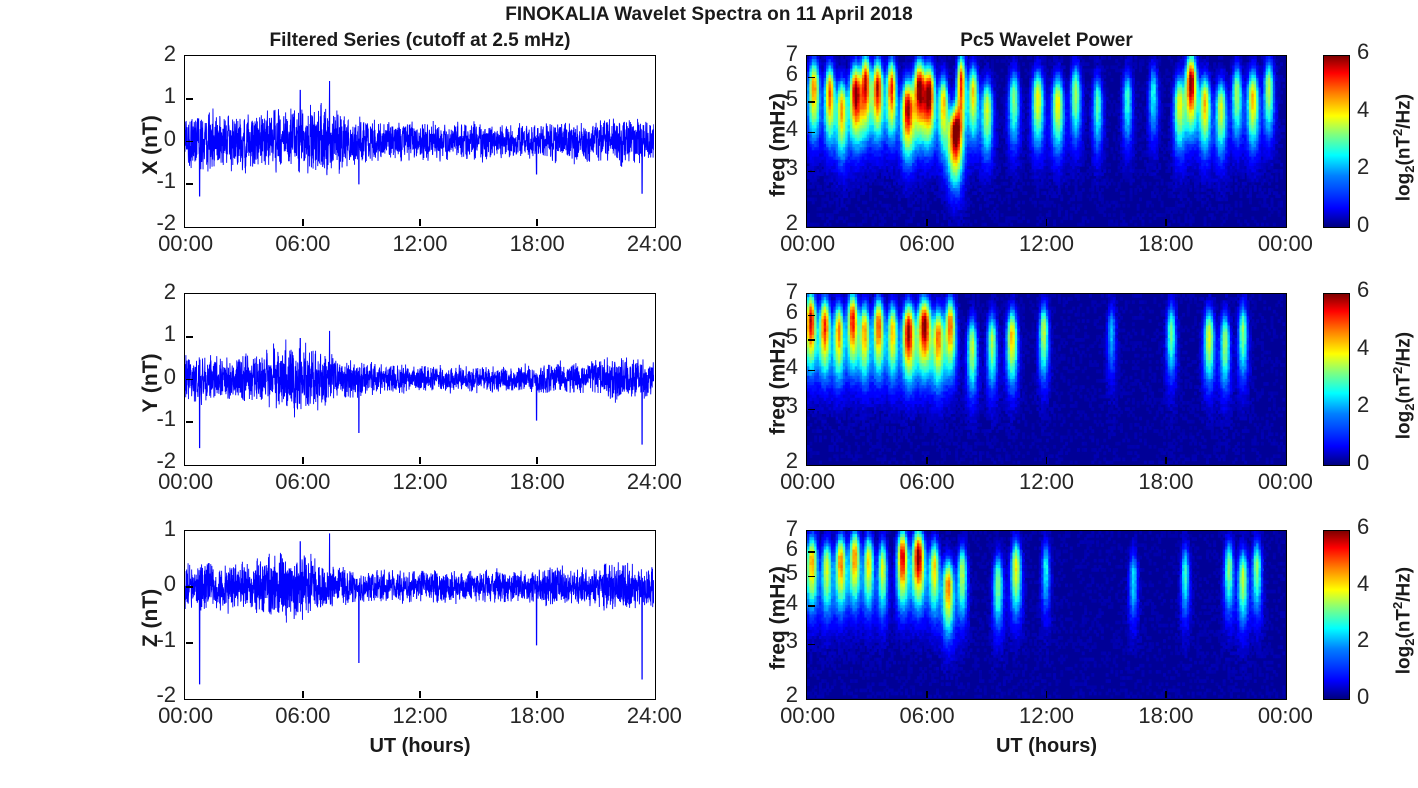 This screenshot has width=1418, height=788. I want to click on xtick-X-filtered: 18:00, so click(537, 244).